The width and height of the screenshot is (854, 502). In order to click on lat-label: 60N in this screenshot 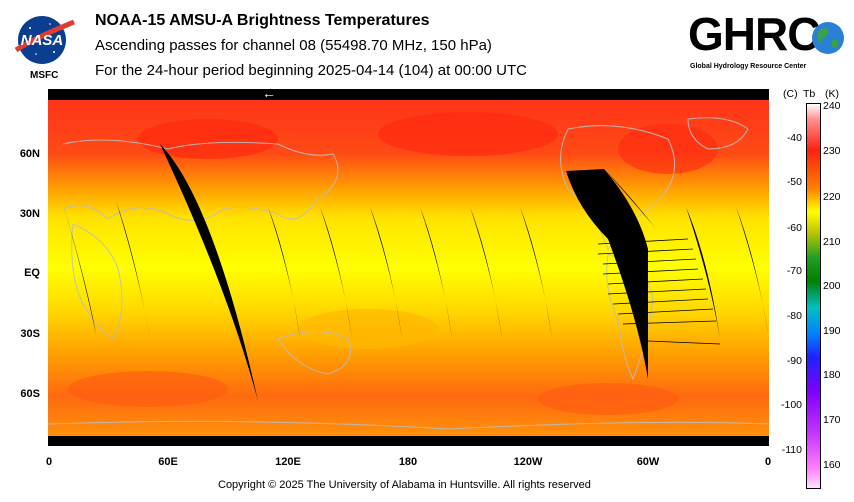, I will do `click(29, 154)`.